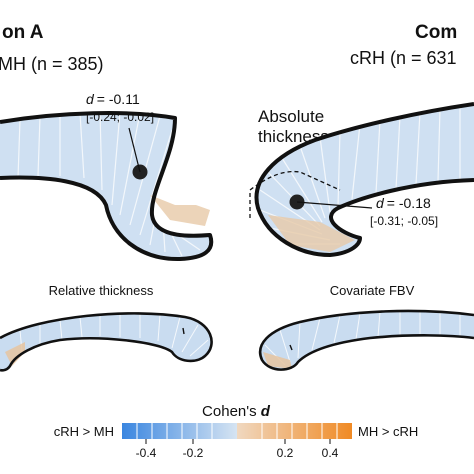 This screenshot has width=474, height=474. What do you see at coordinates (404, 221) in the screenshot?
I see `panel-b-confidence-interval: [-0.31; -0.05]` at bounding box center [404, 221].